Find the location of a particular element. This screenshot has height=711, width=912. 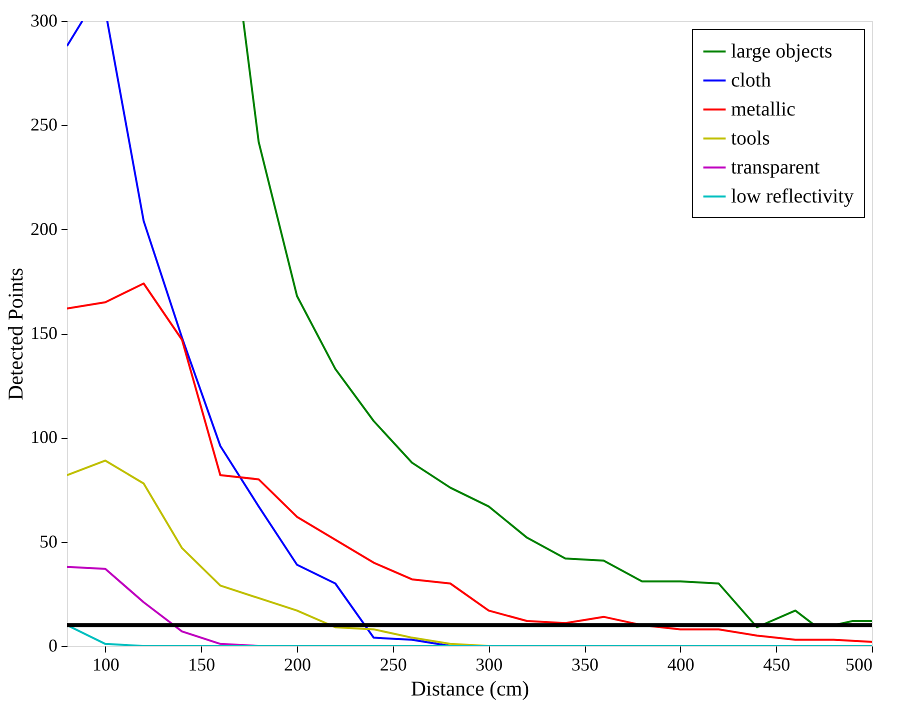

x-tick-label: 400 is located at coordinates (680, 664).